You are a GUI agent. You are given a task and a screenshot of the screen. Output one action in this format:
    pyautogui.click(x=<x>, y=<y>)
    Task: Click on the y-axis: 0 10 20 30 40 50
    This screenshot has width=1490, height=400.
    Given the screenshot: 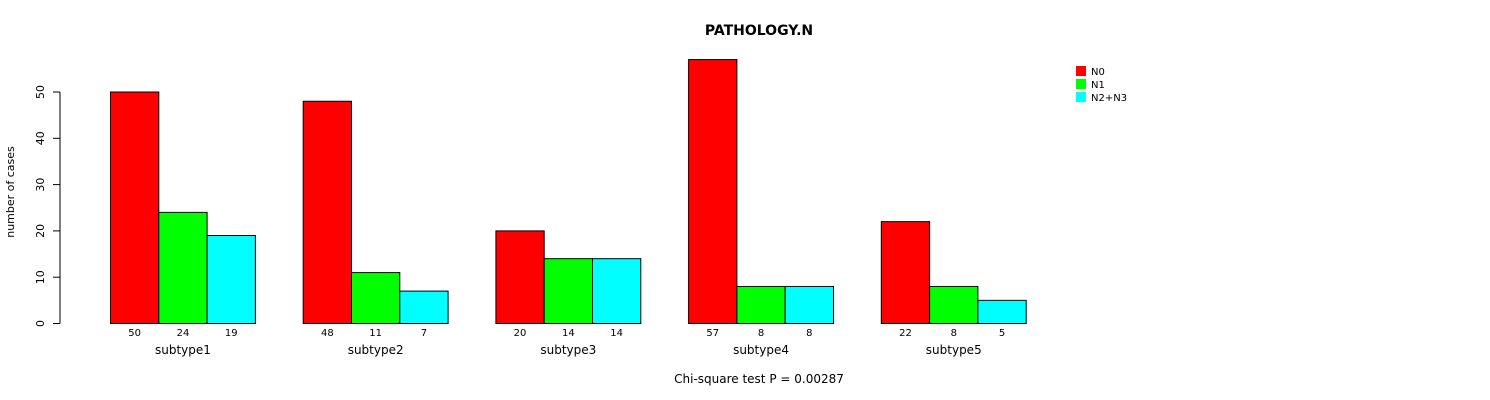 What is the action you would take?
    pyautogui.click(x=47, y=206)
    